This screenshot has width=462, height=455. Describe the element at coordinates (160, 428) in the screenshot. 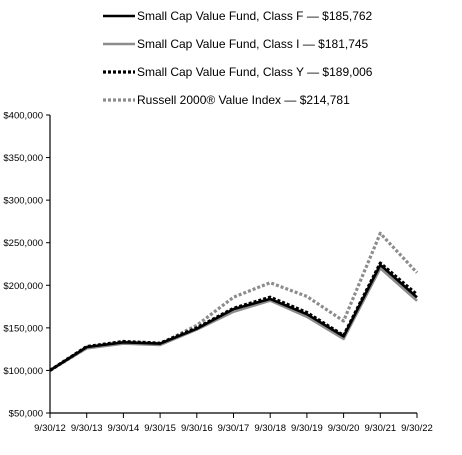

I see `x-tick-label: 9/30/15` at that location.